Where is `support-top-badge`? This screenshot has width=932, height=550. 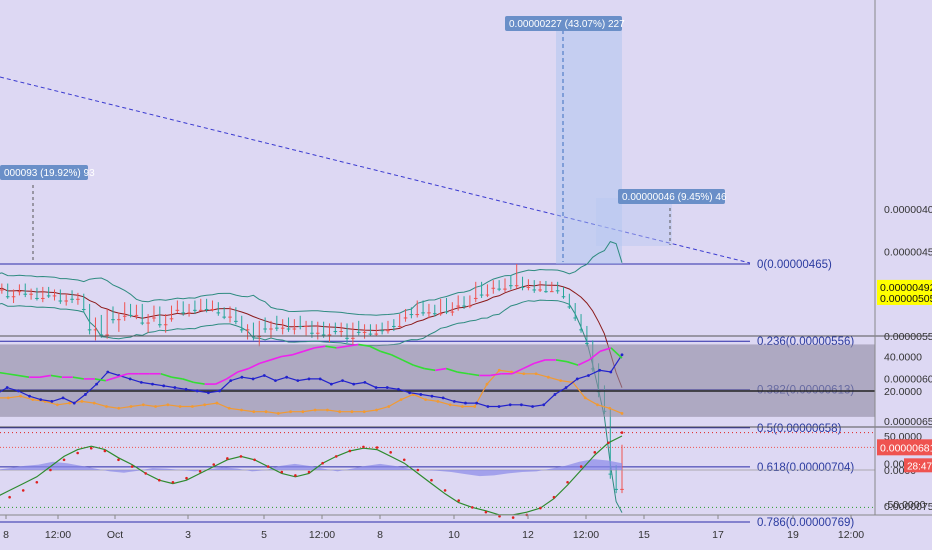 support-top-badge is located at coordinates (904, 297).